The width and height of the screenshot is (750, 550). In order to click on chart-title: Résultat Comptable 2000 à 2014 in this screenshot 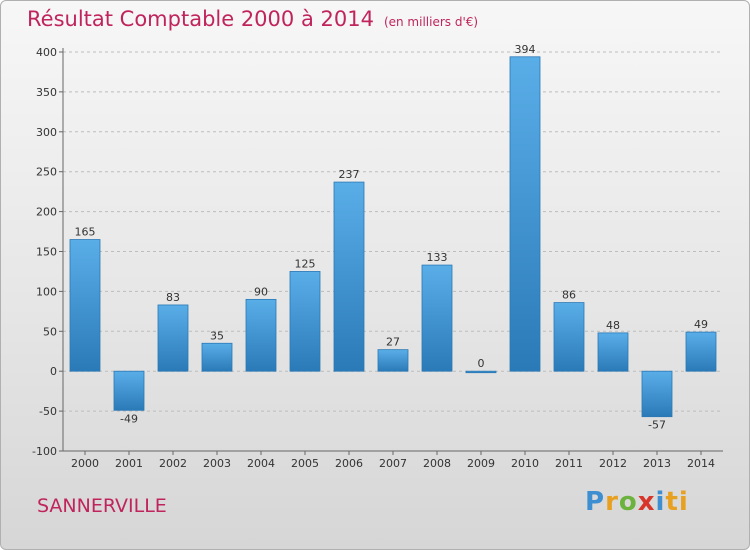, I will do `click(200, 19)`.